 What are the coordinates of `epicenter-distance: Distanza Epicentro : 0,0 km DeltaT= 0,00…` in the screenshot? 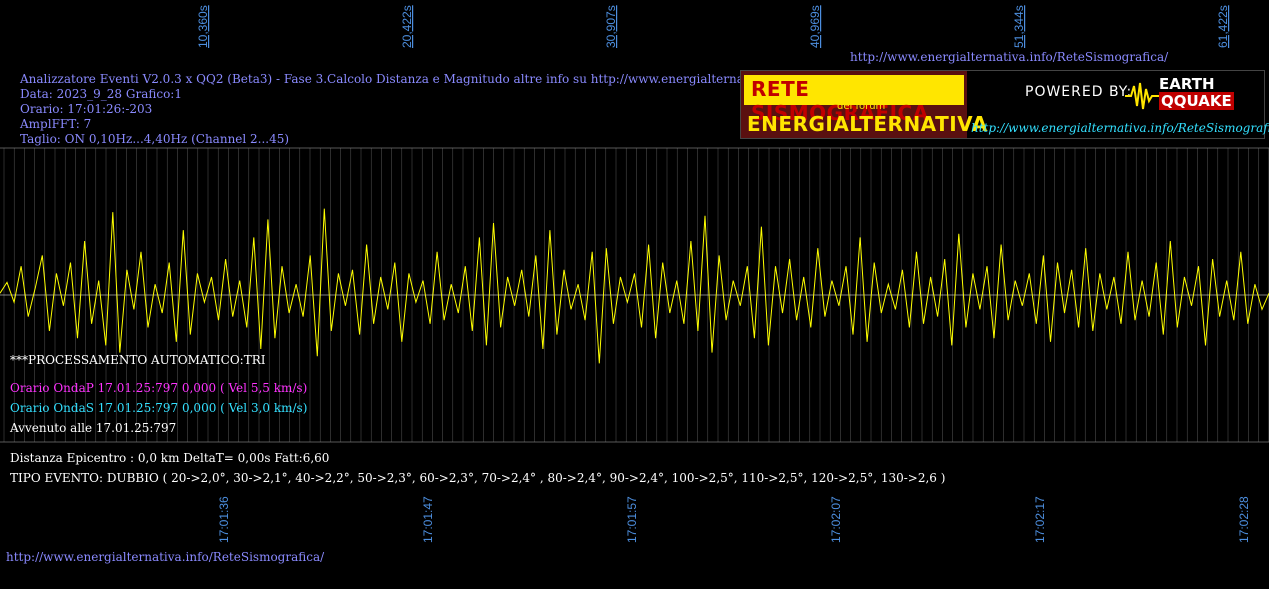 It's located at (170, 458).